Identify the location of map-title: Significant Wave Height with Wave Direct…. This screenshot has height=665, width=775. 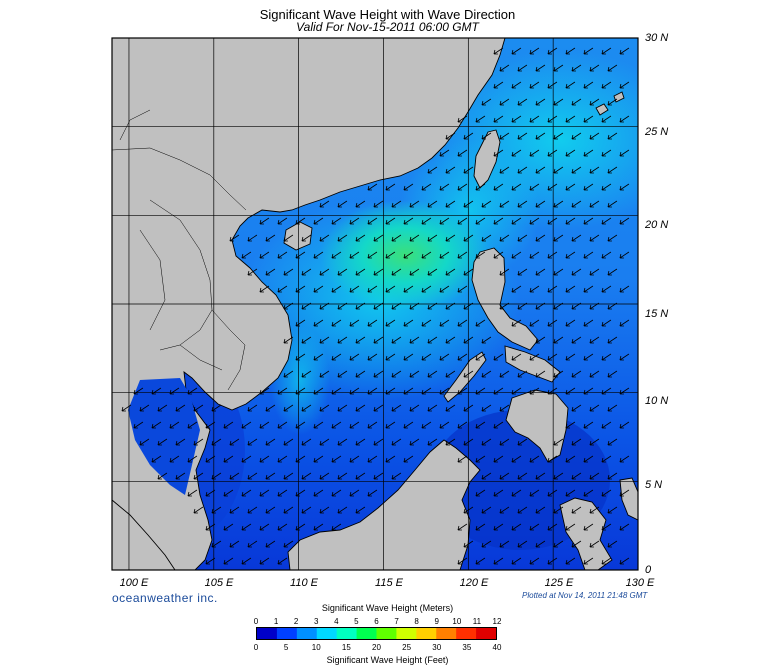
(387, 14).